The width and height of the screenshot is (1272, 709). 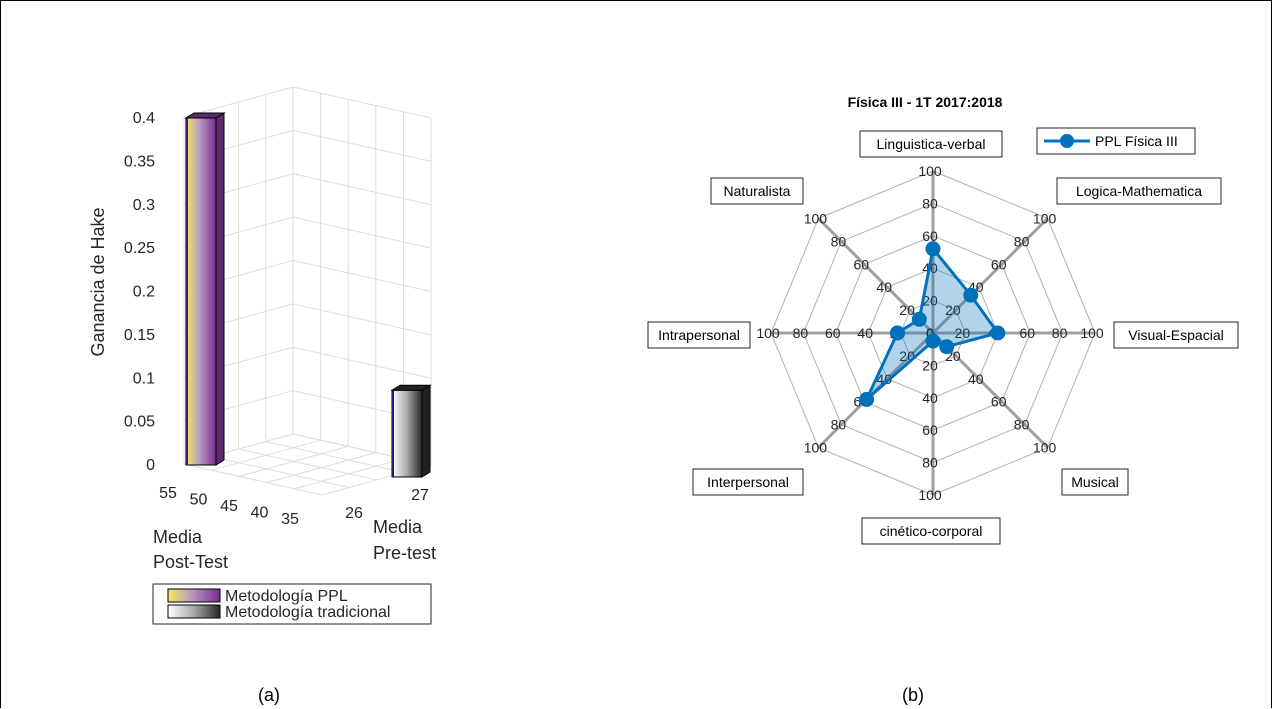 I want to click on radar-category-label: cinético-corporal, so click(x=931, y=531).